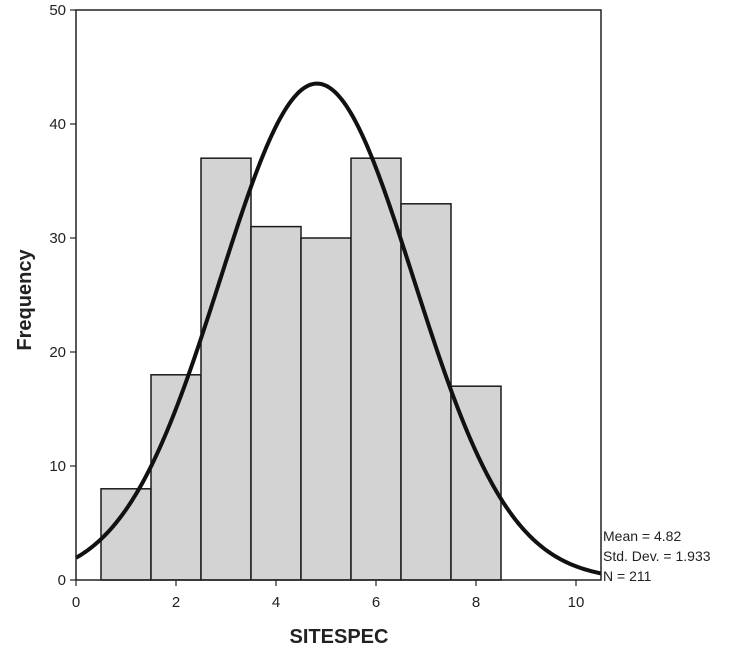 This screenshot has width=743, height=651. I want to click on x-tick-label: 10, so click(576, 602).